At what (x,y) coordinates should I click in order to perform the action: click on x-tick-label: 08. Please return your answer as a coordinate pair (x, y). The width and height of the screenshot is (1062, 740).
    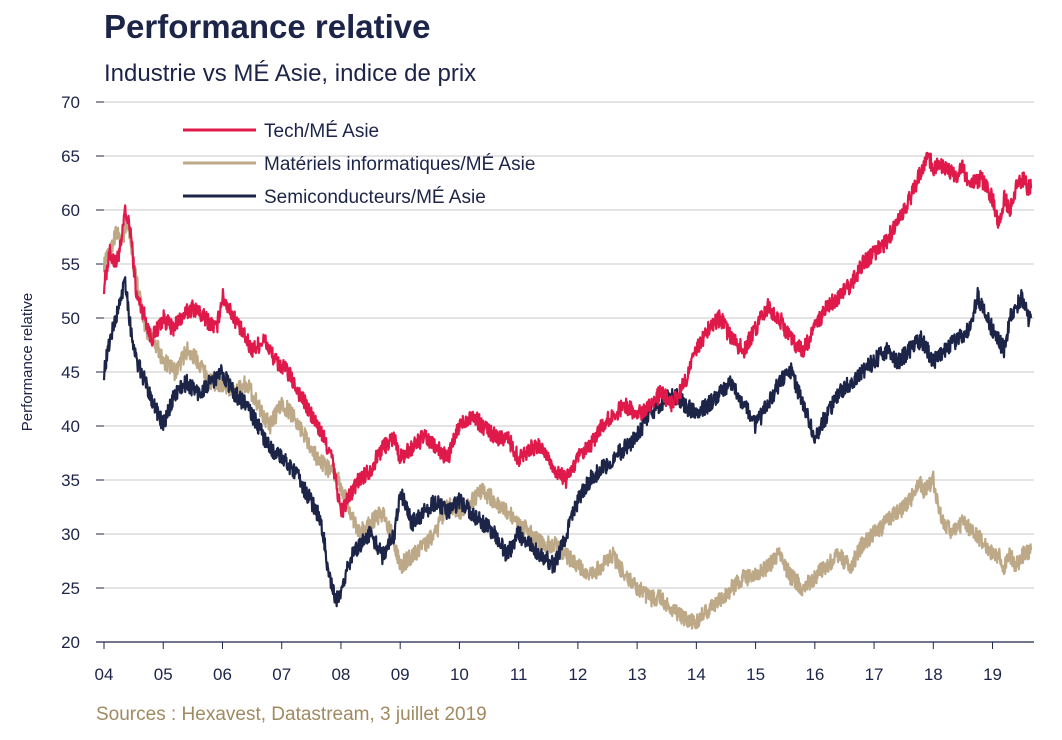
    Looking at the image, I should click on (340, 674).